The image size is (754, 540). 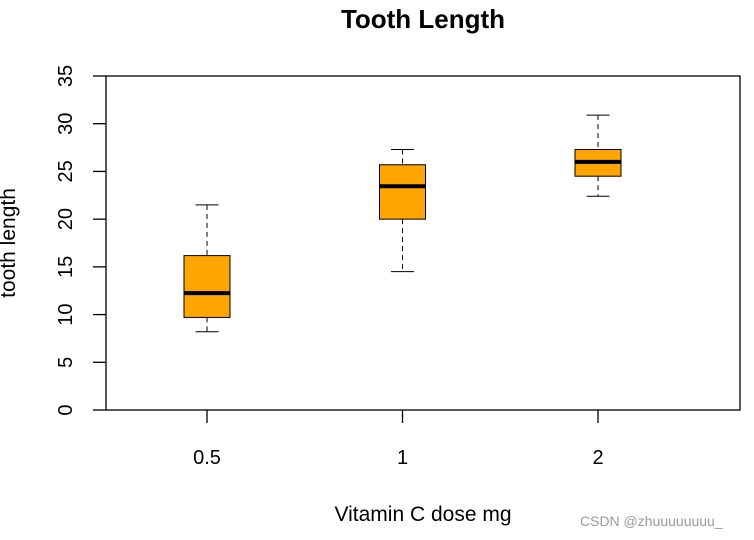 I want to click on y-tick-label: 5, so click(x=66, y=362).